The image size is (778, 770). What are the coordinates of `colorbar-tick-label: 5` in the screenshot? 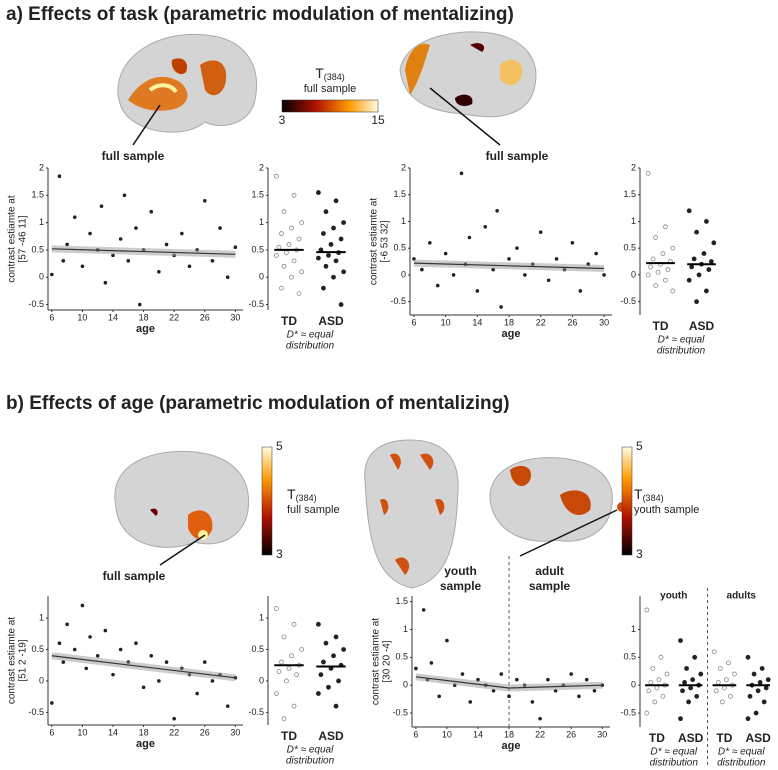 It's located at (279, 446).